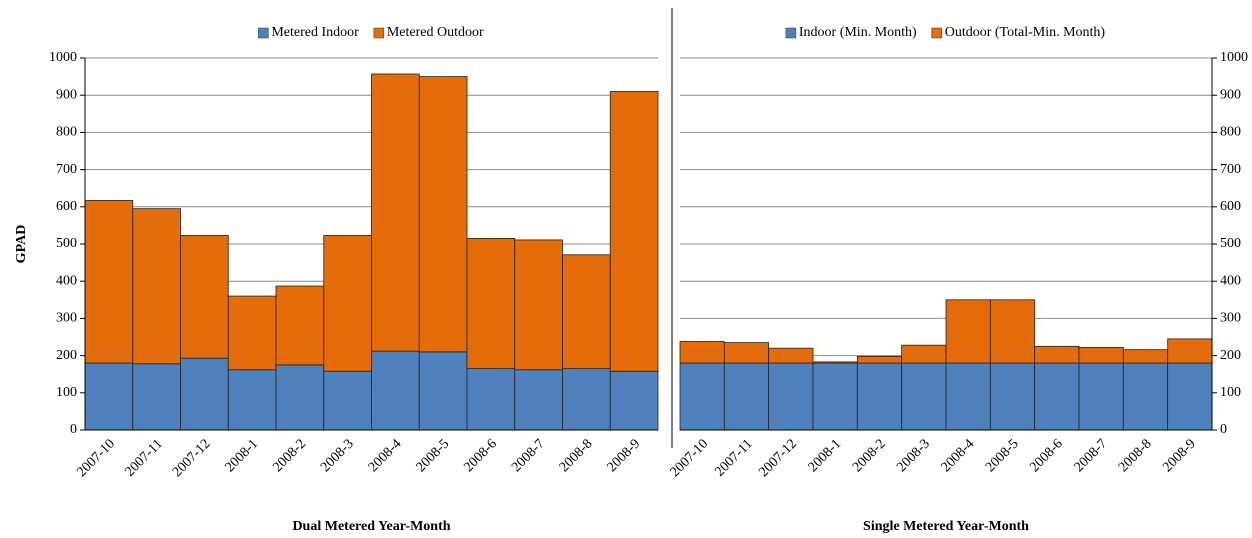 This screenshot has width=1252, height=538. What do you see at coordinates (371, 526) in the screenshot?
I see `x-axis-title: Dual Metered Year-Month` at bounding box center [371, 526].